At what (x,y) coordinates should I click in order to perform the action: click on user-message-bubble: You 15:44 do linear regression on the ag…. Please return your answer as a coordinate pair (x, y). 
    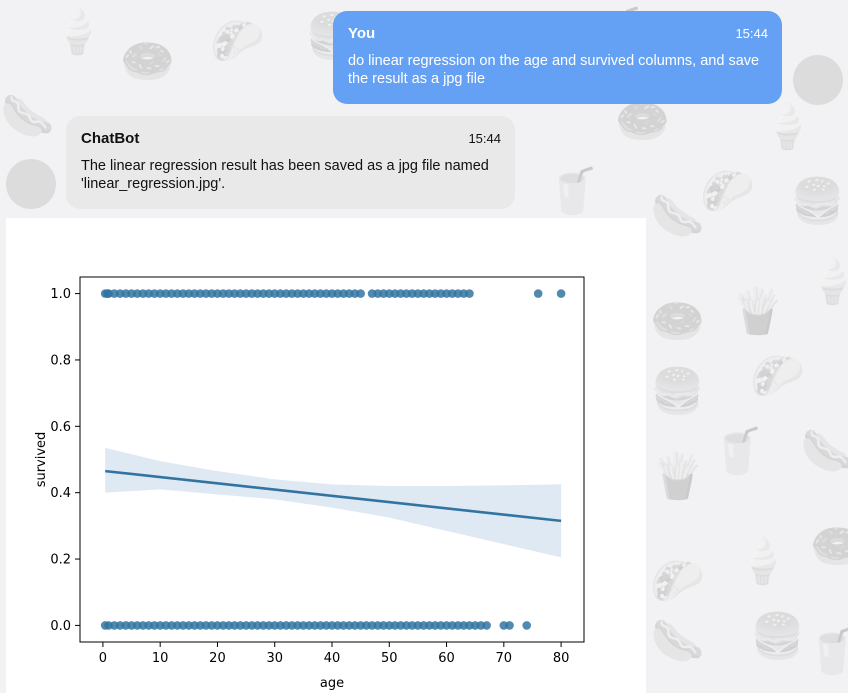
    Looking at the image, I should click on (557, 57).